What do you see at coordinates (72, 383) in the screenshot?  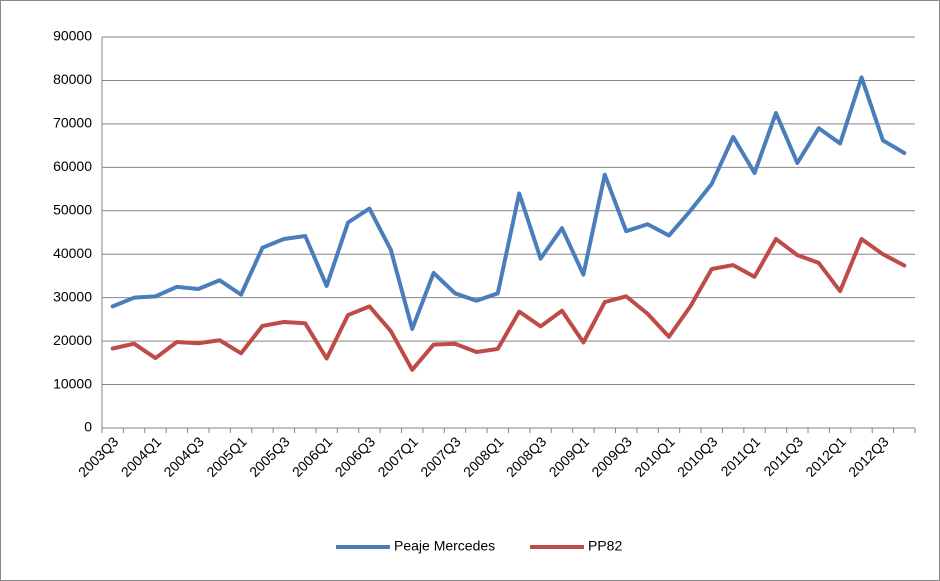 I see `y-tick-label: 10000` at bounding box center [72, 383].